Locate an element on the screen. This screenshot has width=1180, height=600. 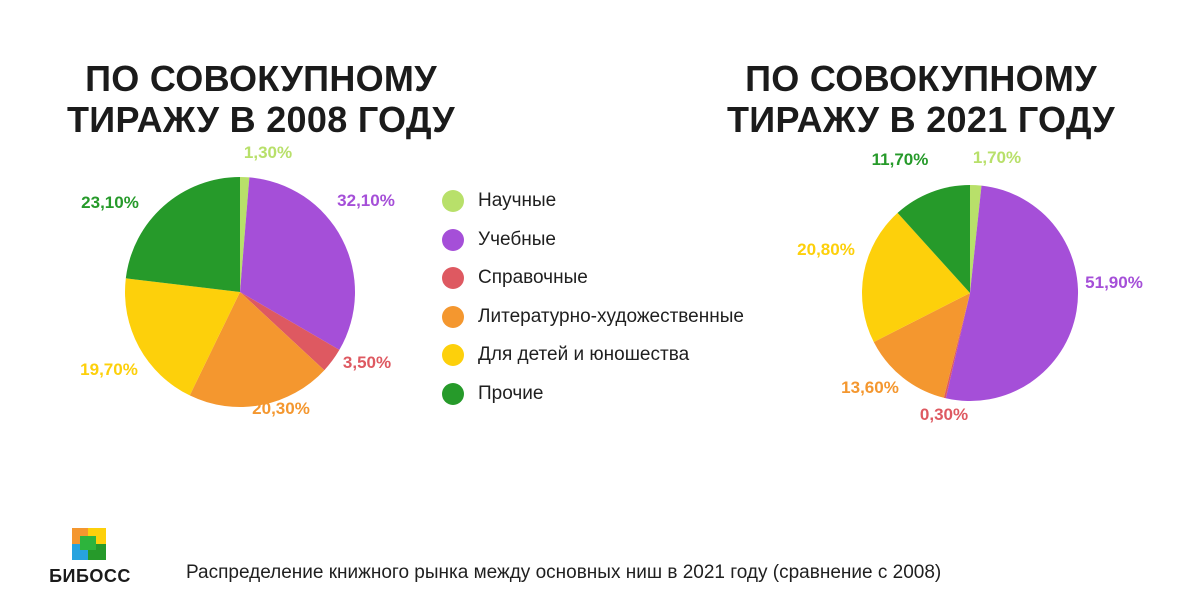
legend-label-children: Для детей и юношества is located at coordinates (584, 355).